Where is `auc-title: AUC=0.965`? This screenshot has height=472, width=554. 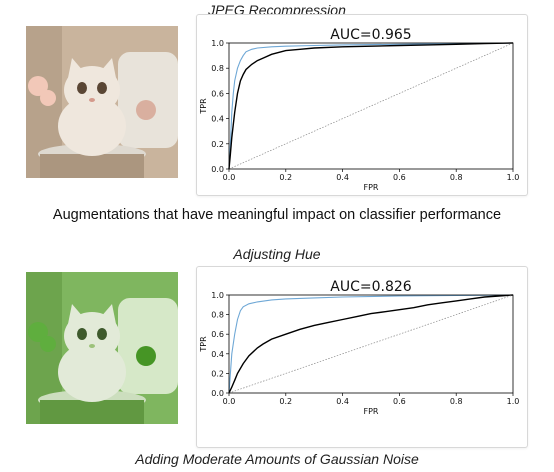 auc-title: AUC=0.965 is located at coordinates (370, 35).